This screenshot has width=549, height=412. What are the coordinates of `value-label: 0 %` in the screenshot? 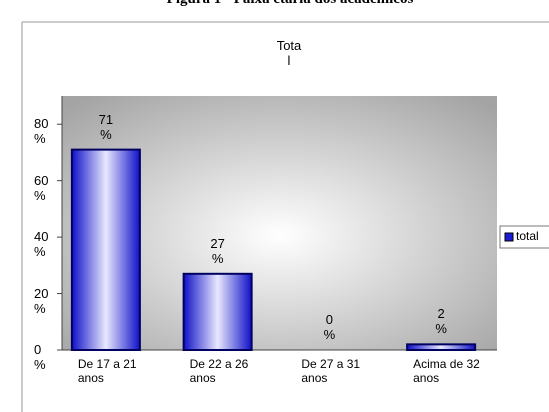 It's located at (329, 327).